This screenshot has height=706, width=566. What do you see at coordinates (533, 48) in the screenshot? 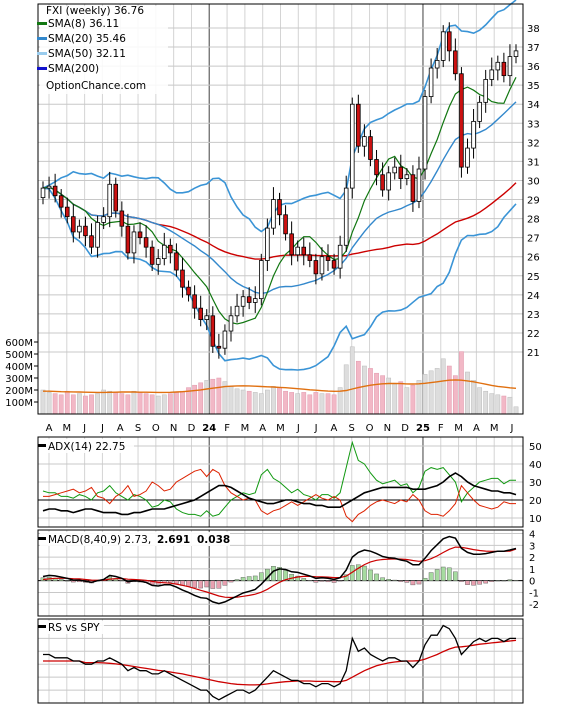
I see `price-tick-label: 37` at bounding box center [533, 48].